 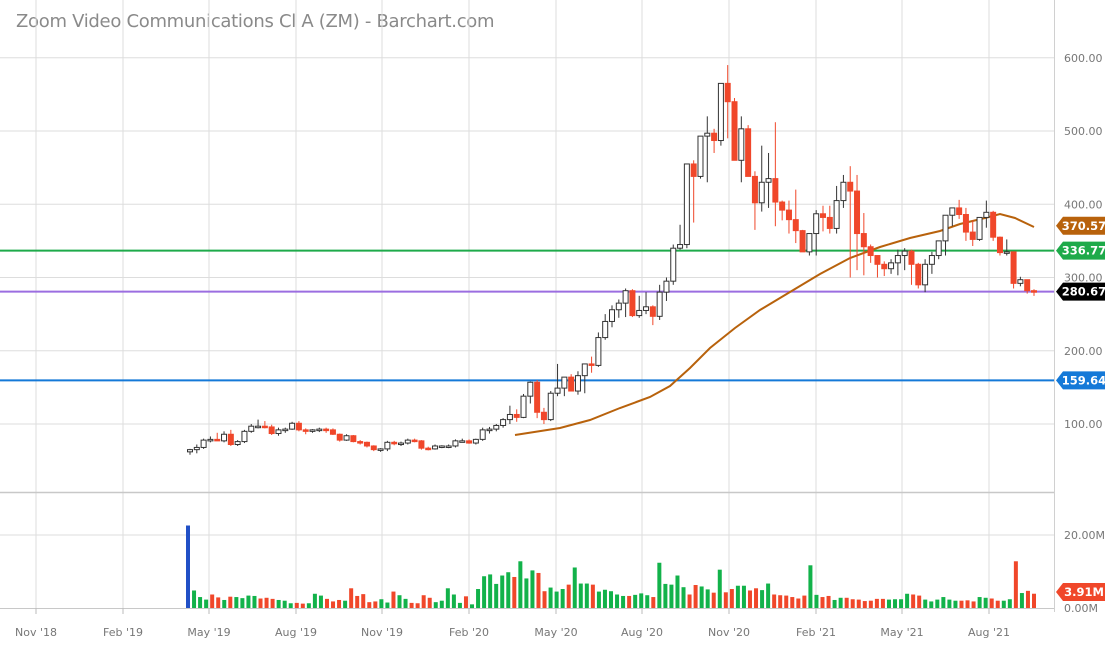 I want to click on green-level-tag: 336.77, so click(x=1081, y=250).